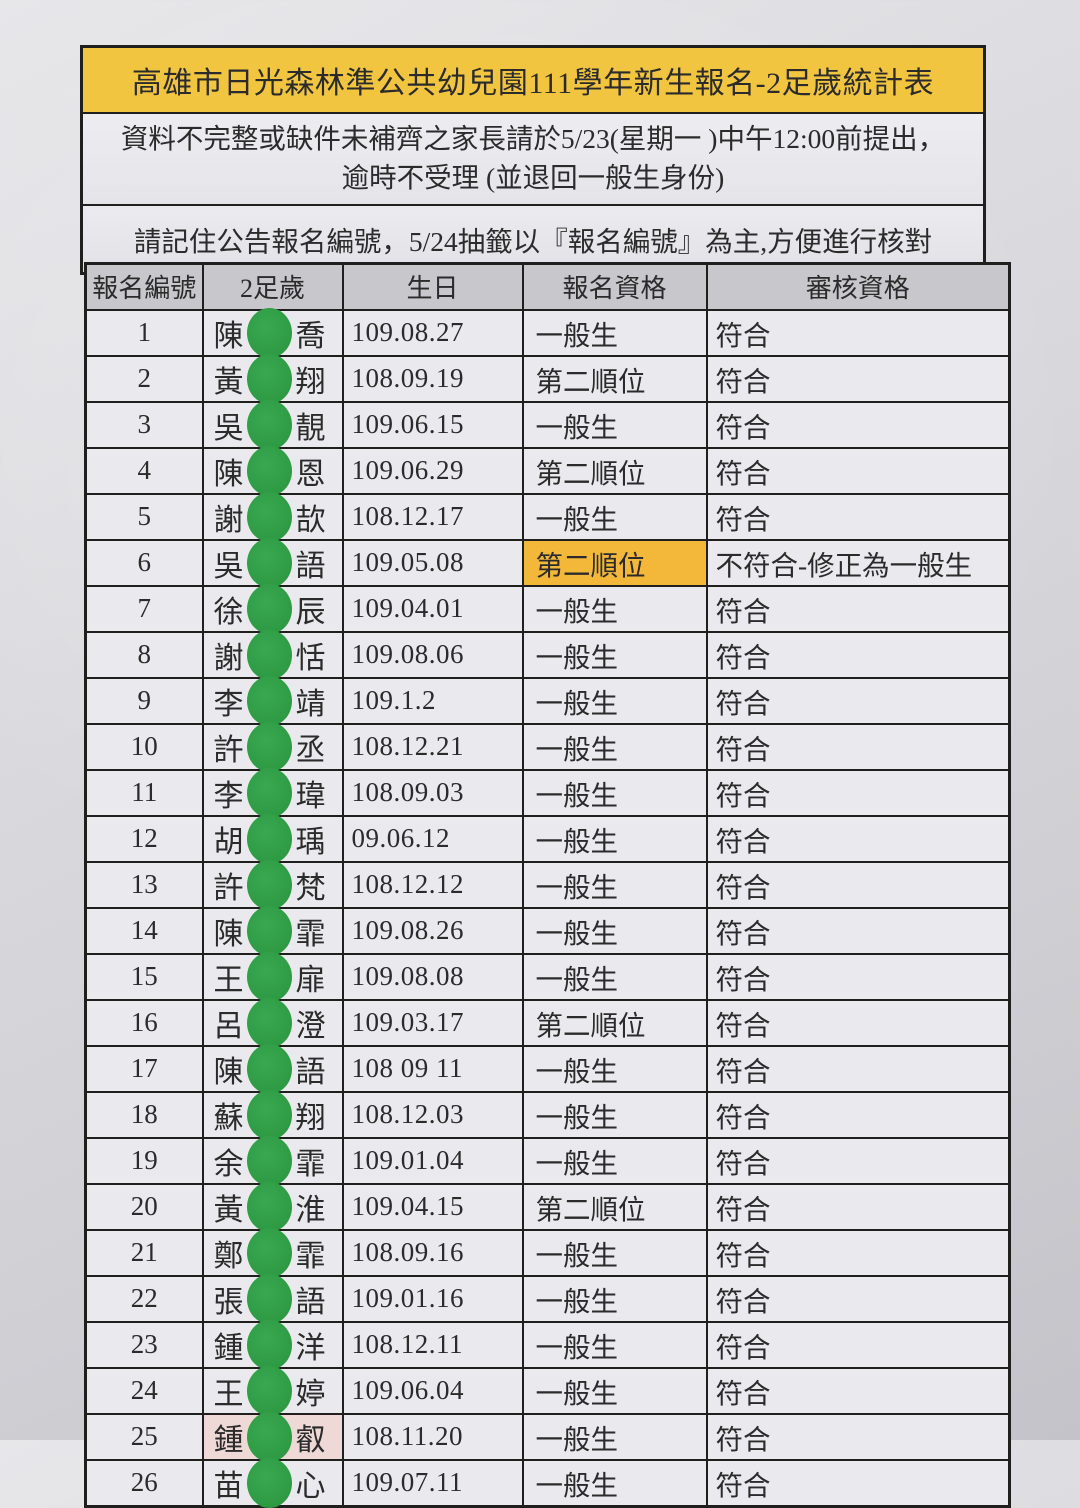  What do you see at coordinates (614, 378) in the screenshot?
I see `qualification-cell: 第二順位` at bounding box center [614, 378].